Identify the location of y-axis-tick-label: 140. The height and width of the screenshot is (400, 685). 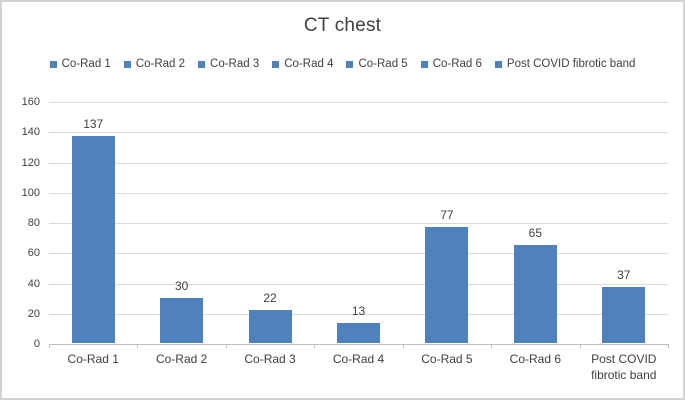
(30, 132).